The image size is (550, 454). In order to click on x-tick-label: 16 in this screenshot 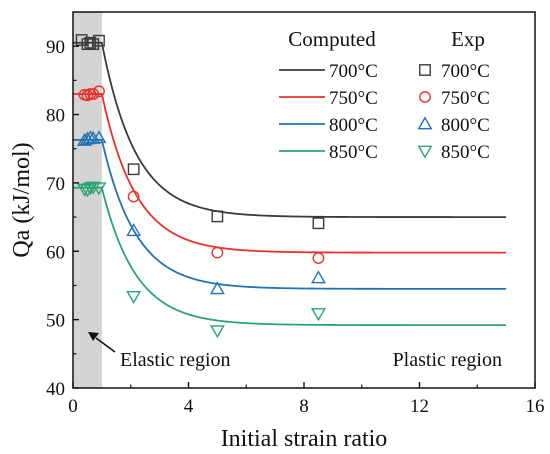, I will do `click(535, 406)`.